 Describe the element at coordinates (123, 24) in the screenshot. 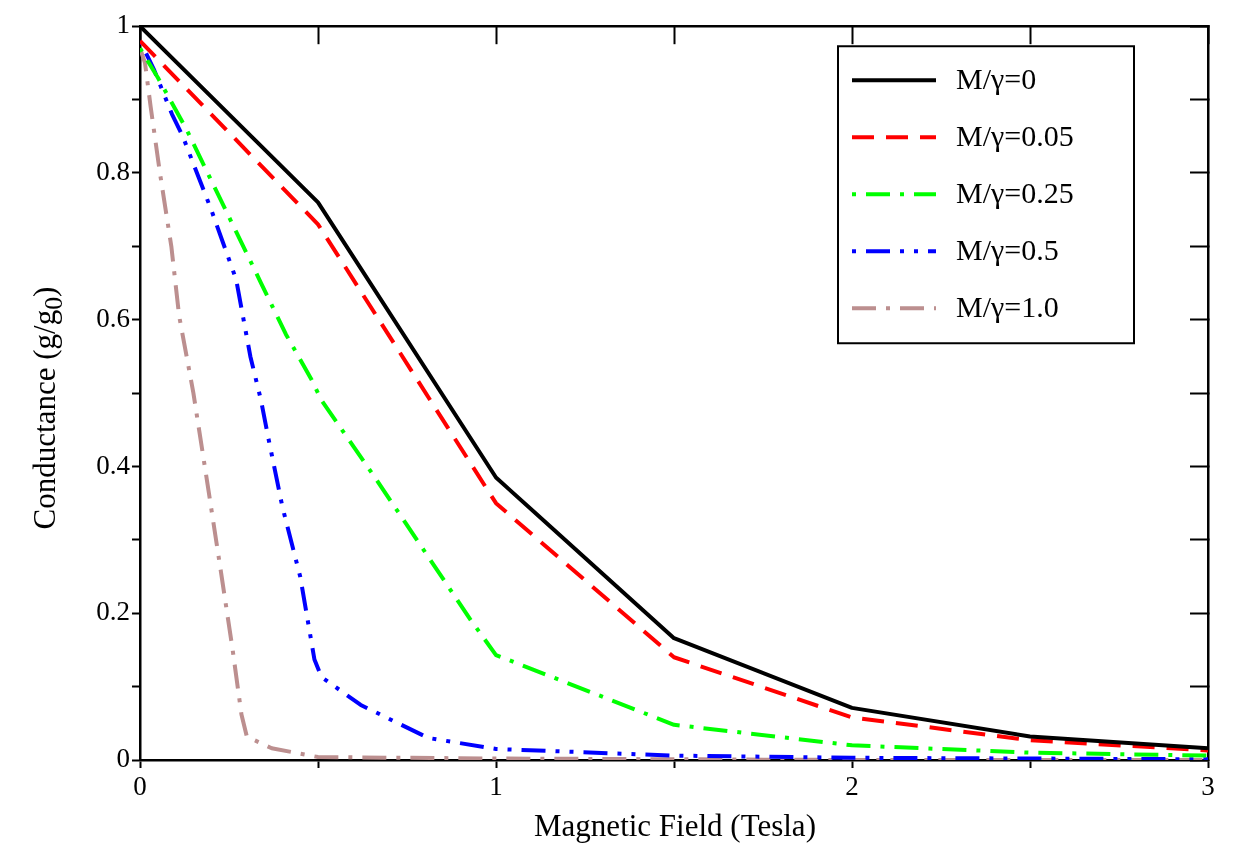

I see `y-tick-label: 1` at that location.